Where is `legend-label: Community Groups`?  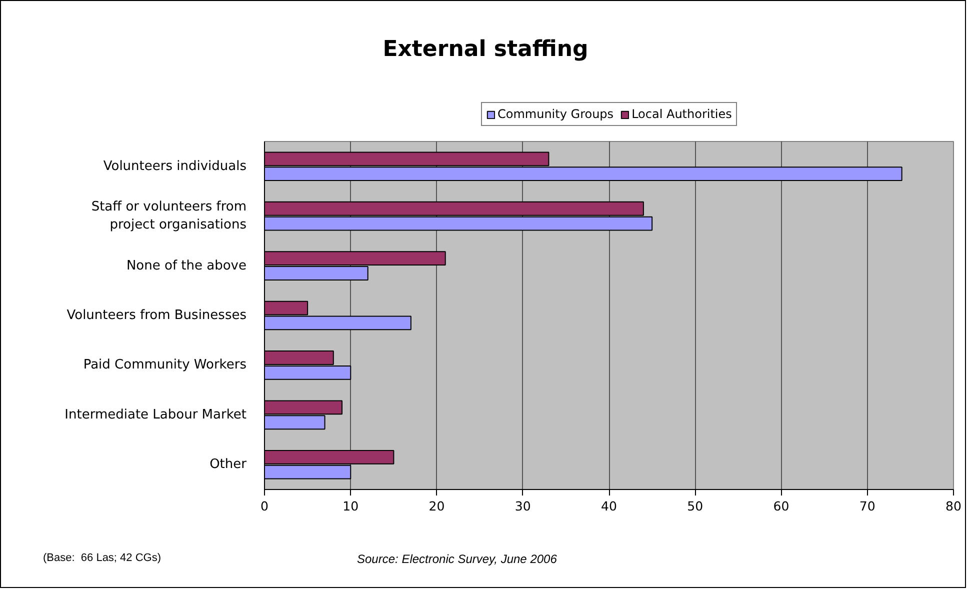
legend-label: Community Groups is located at coordinates (556, 114).